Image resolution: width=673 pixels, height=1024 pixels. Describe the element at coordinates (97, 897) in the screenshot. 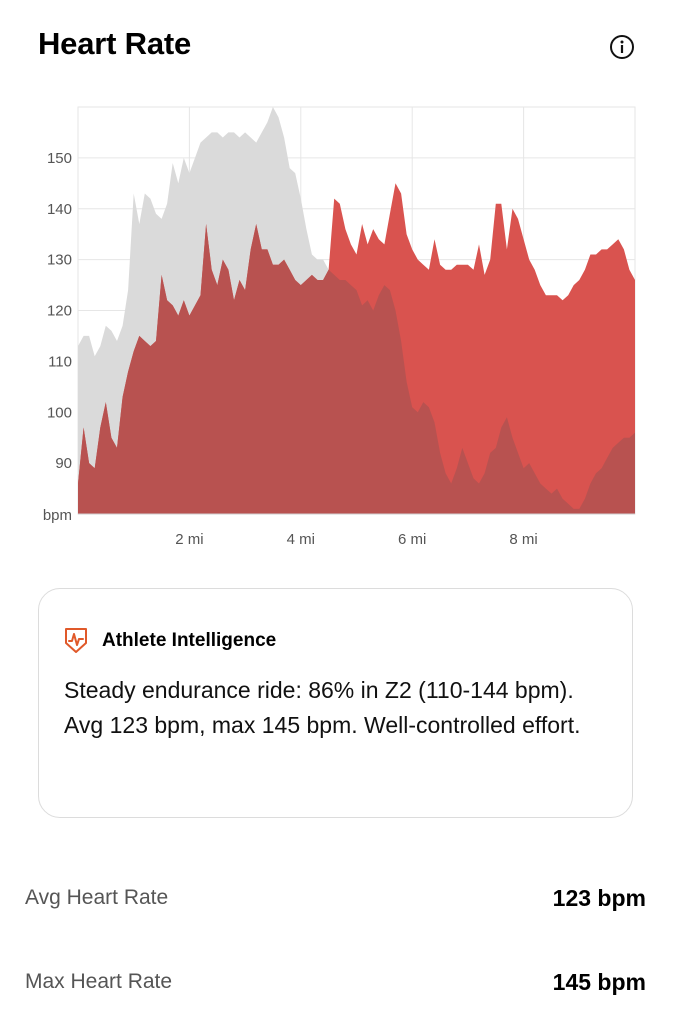

I see `avg-heart-rate-label: Avg Heart Rate` at that location.